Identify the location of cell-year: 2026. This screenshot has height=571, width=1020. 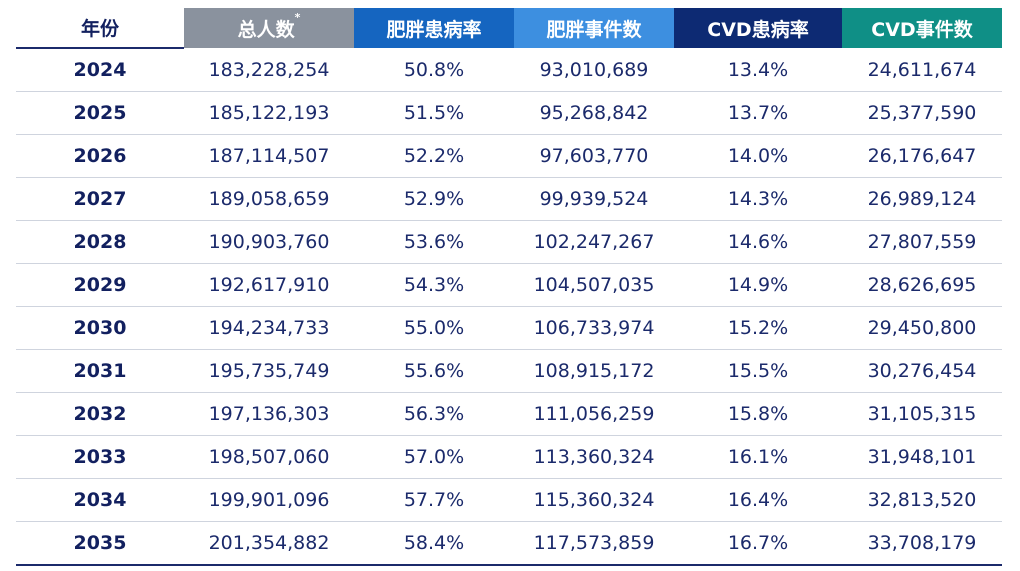
(100, 156).